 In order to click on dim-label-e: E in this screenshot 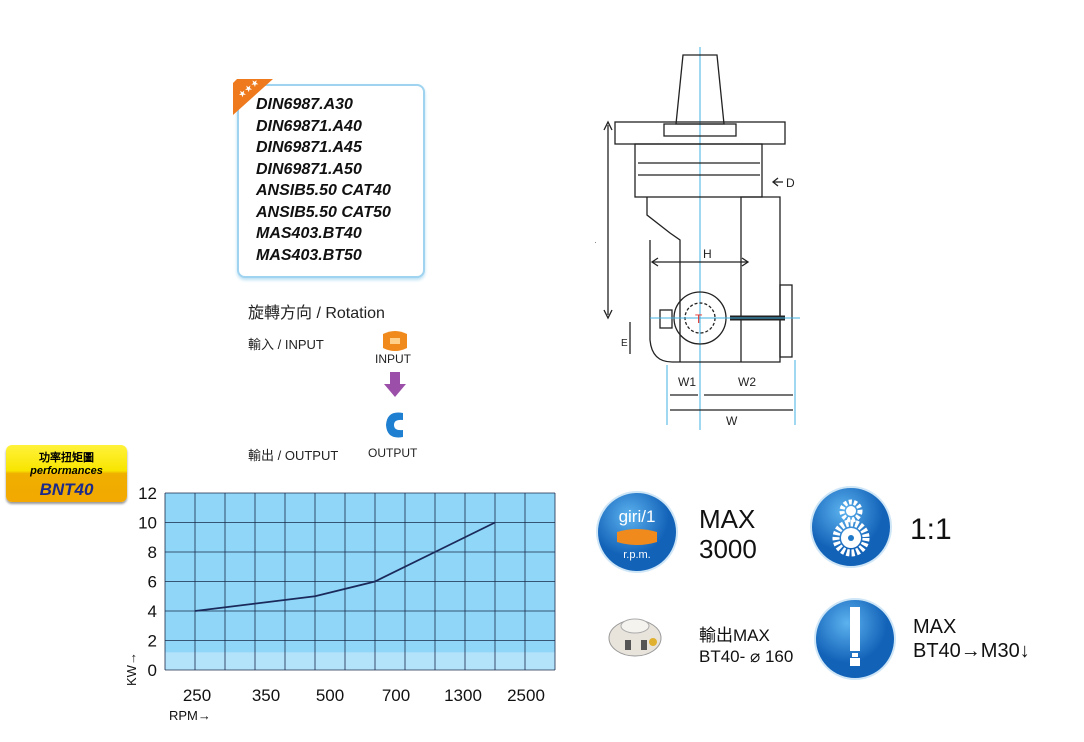, I will do `click(624, 343)`.